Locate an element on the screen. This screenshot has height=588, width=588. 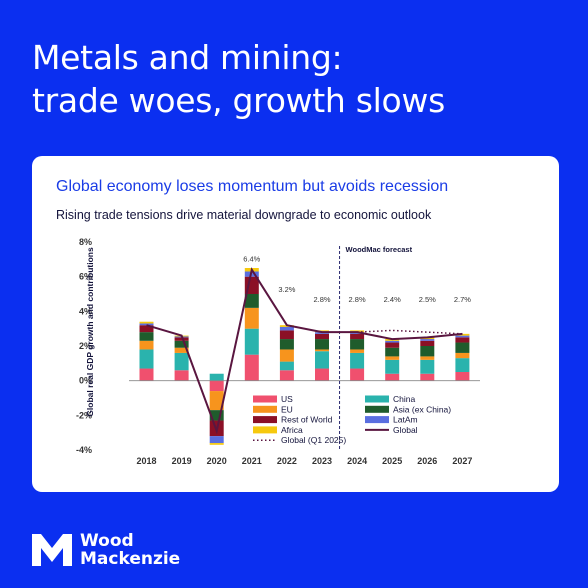
x-tick-label: 2023 is located at coordinates (322, 461).